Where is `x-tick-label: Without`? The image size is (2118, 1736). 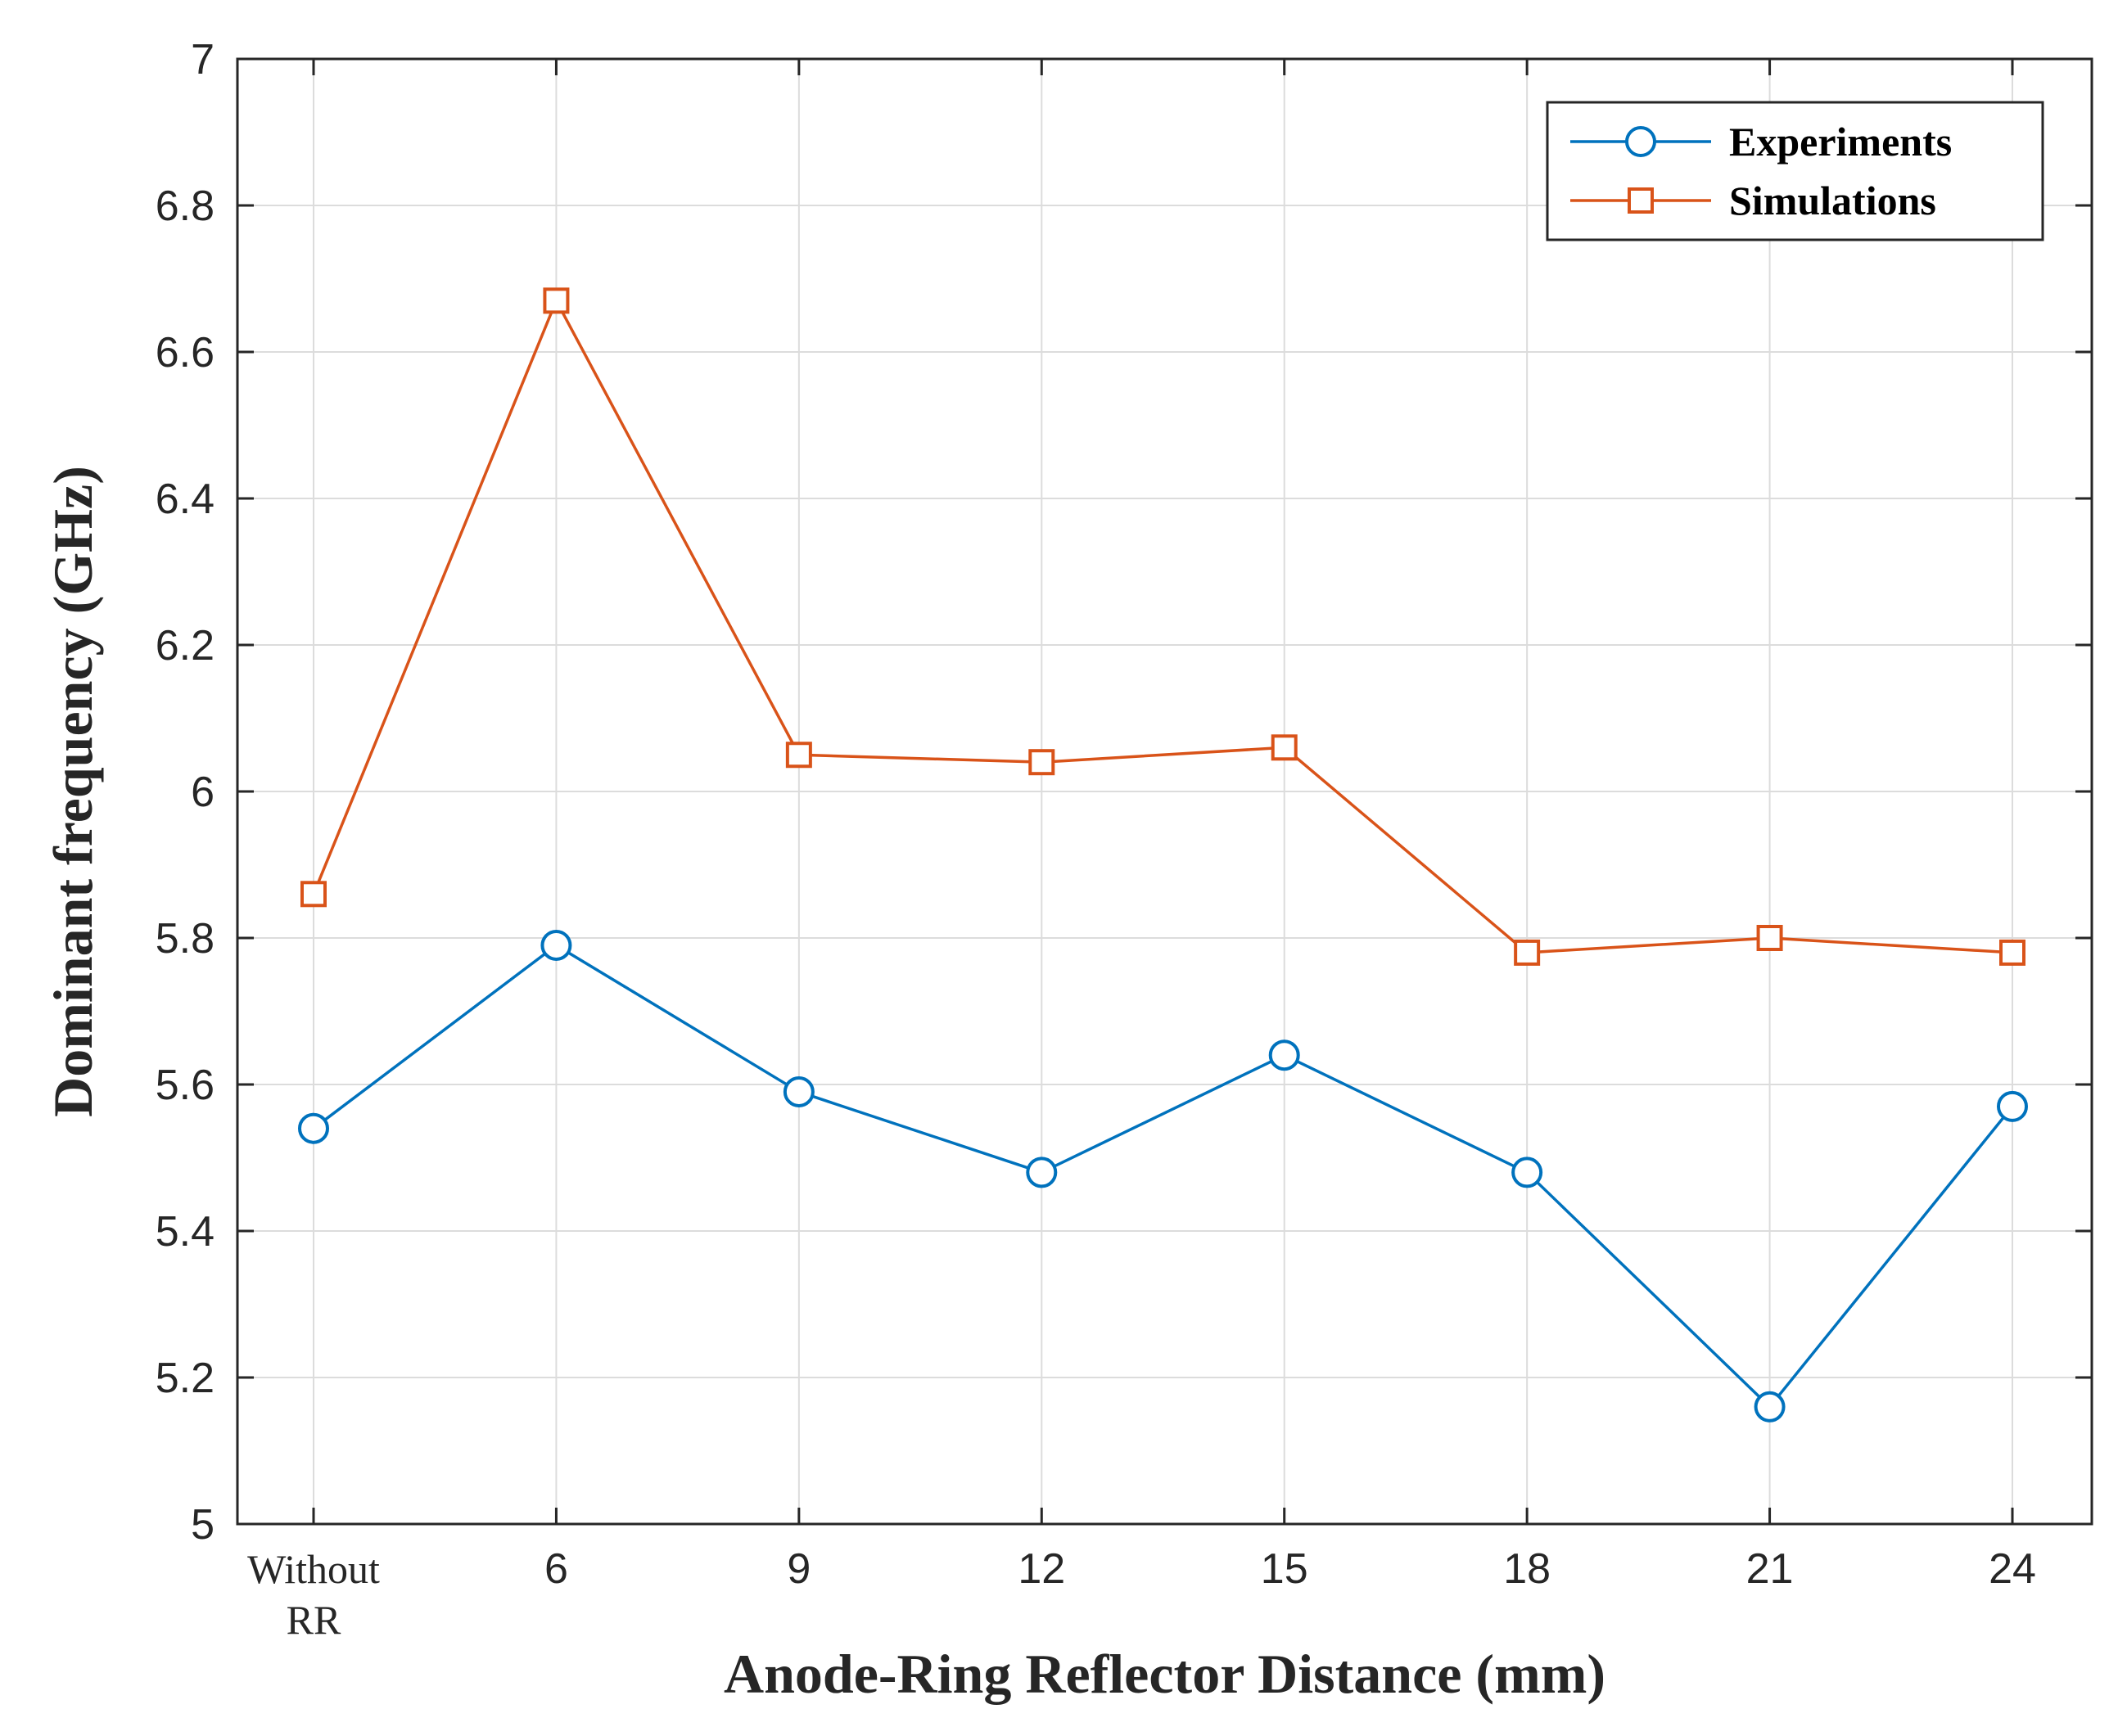
x-tick-label: Without is located at coordinates (313, 1569).